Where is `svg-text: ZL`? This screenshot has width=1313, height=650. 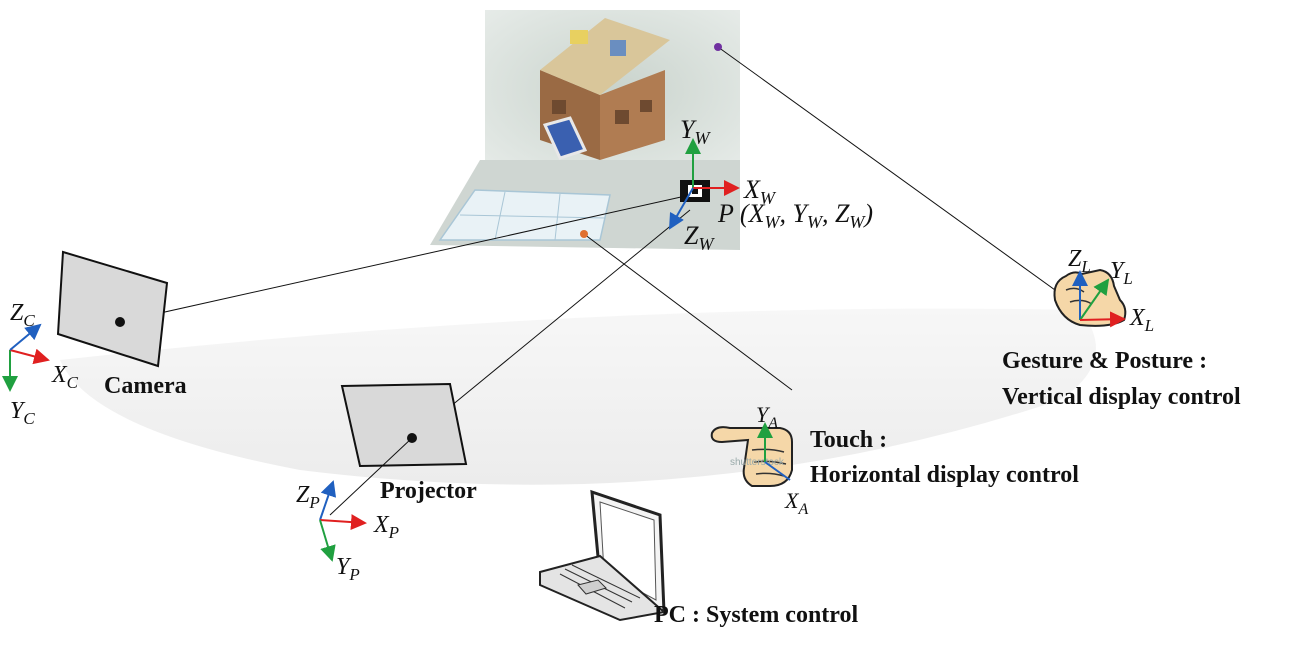
svg-text: ZL is located at coordinates (1079, 261).